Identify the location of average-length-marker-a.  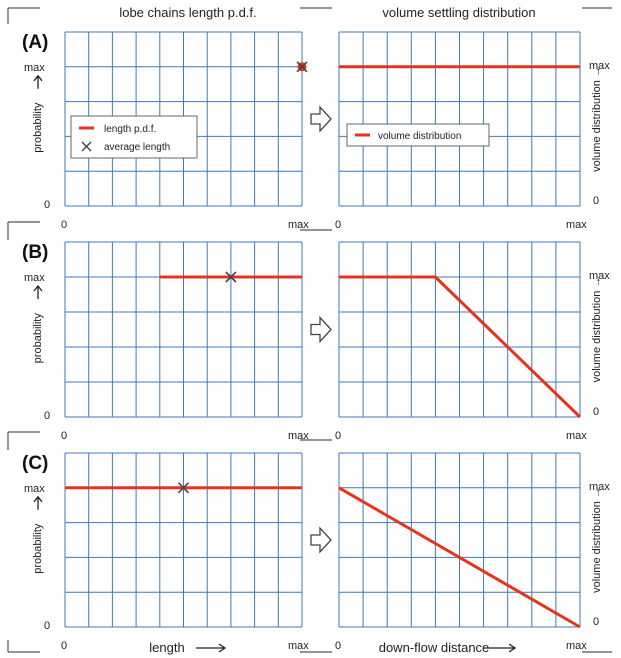
(302, 67).